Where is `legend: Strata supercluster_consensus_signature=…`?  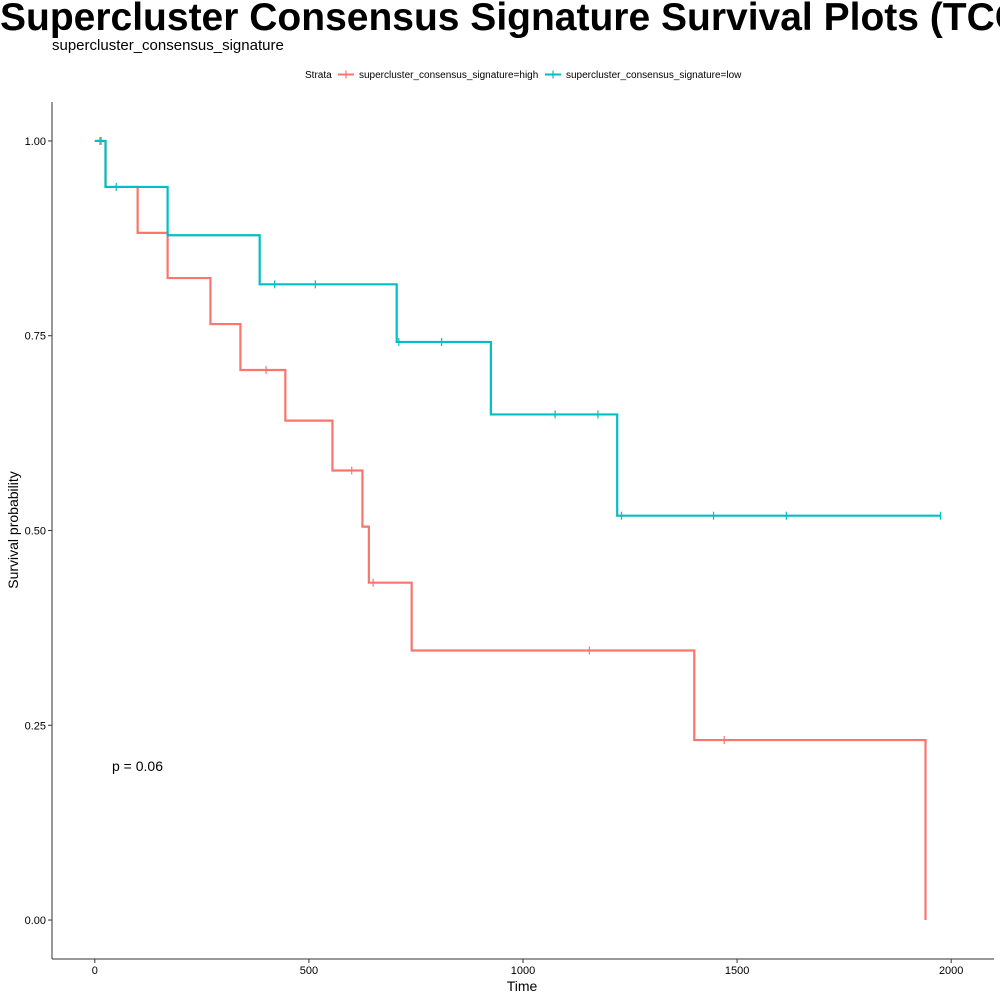
legend: Strata supercluster_consensus_signature=… is located at coordinates (523, 75).